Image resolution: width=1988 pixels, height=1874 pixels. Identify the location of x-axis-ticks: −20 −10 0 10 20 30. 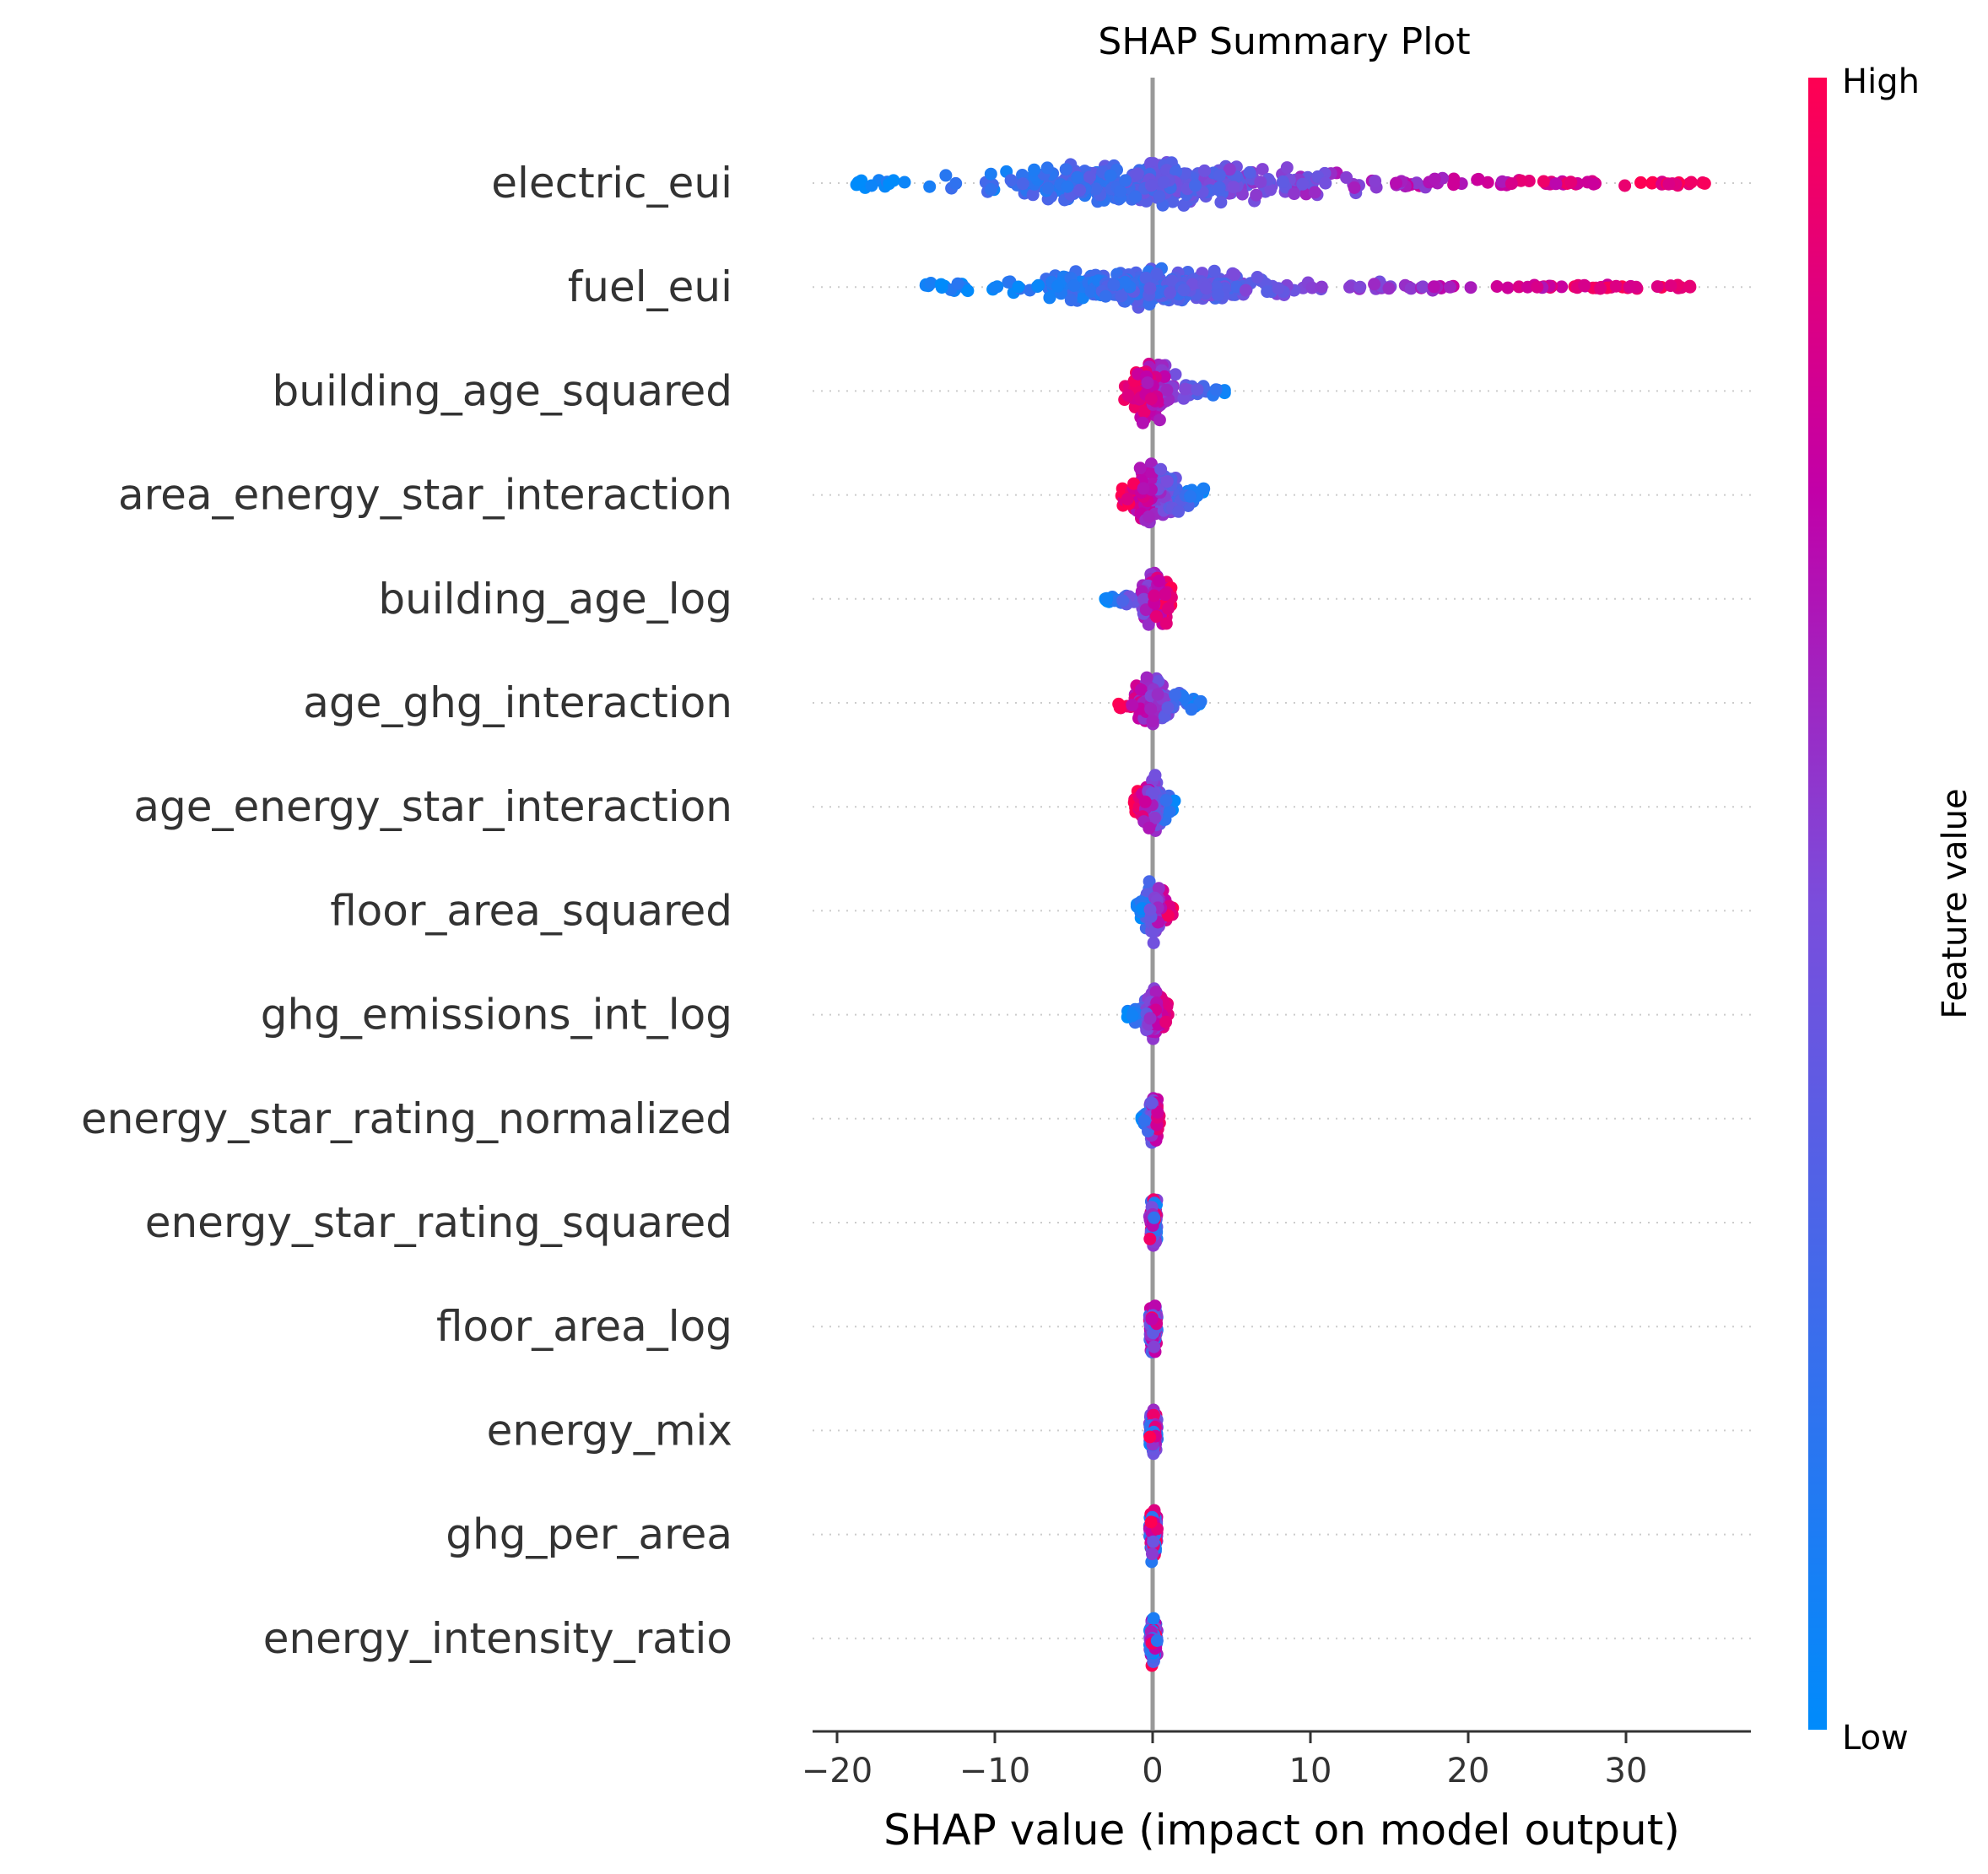
(1225, 1760).